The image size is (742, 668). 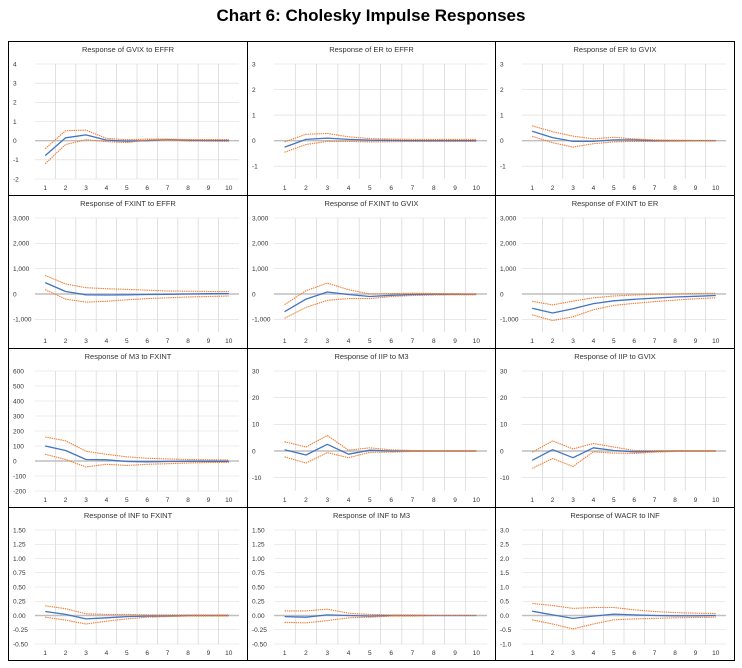 What do you see at coordinates (615, 119) in the screenshot?
I see `chart-panel-er-gvix: Response of ER to GVIX -1 0 1 2 3 1 2 3 4 5 6 7 8 9 10` at bounding box center [615, 119].